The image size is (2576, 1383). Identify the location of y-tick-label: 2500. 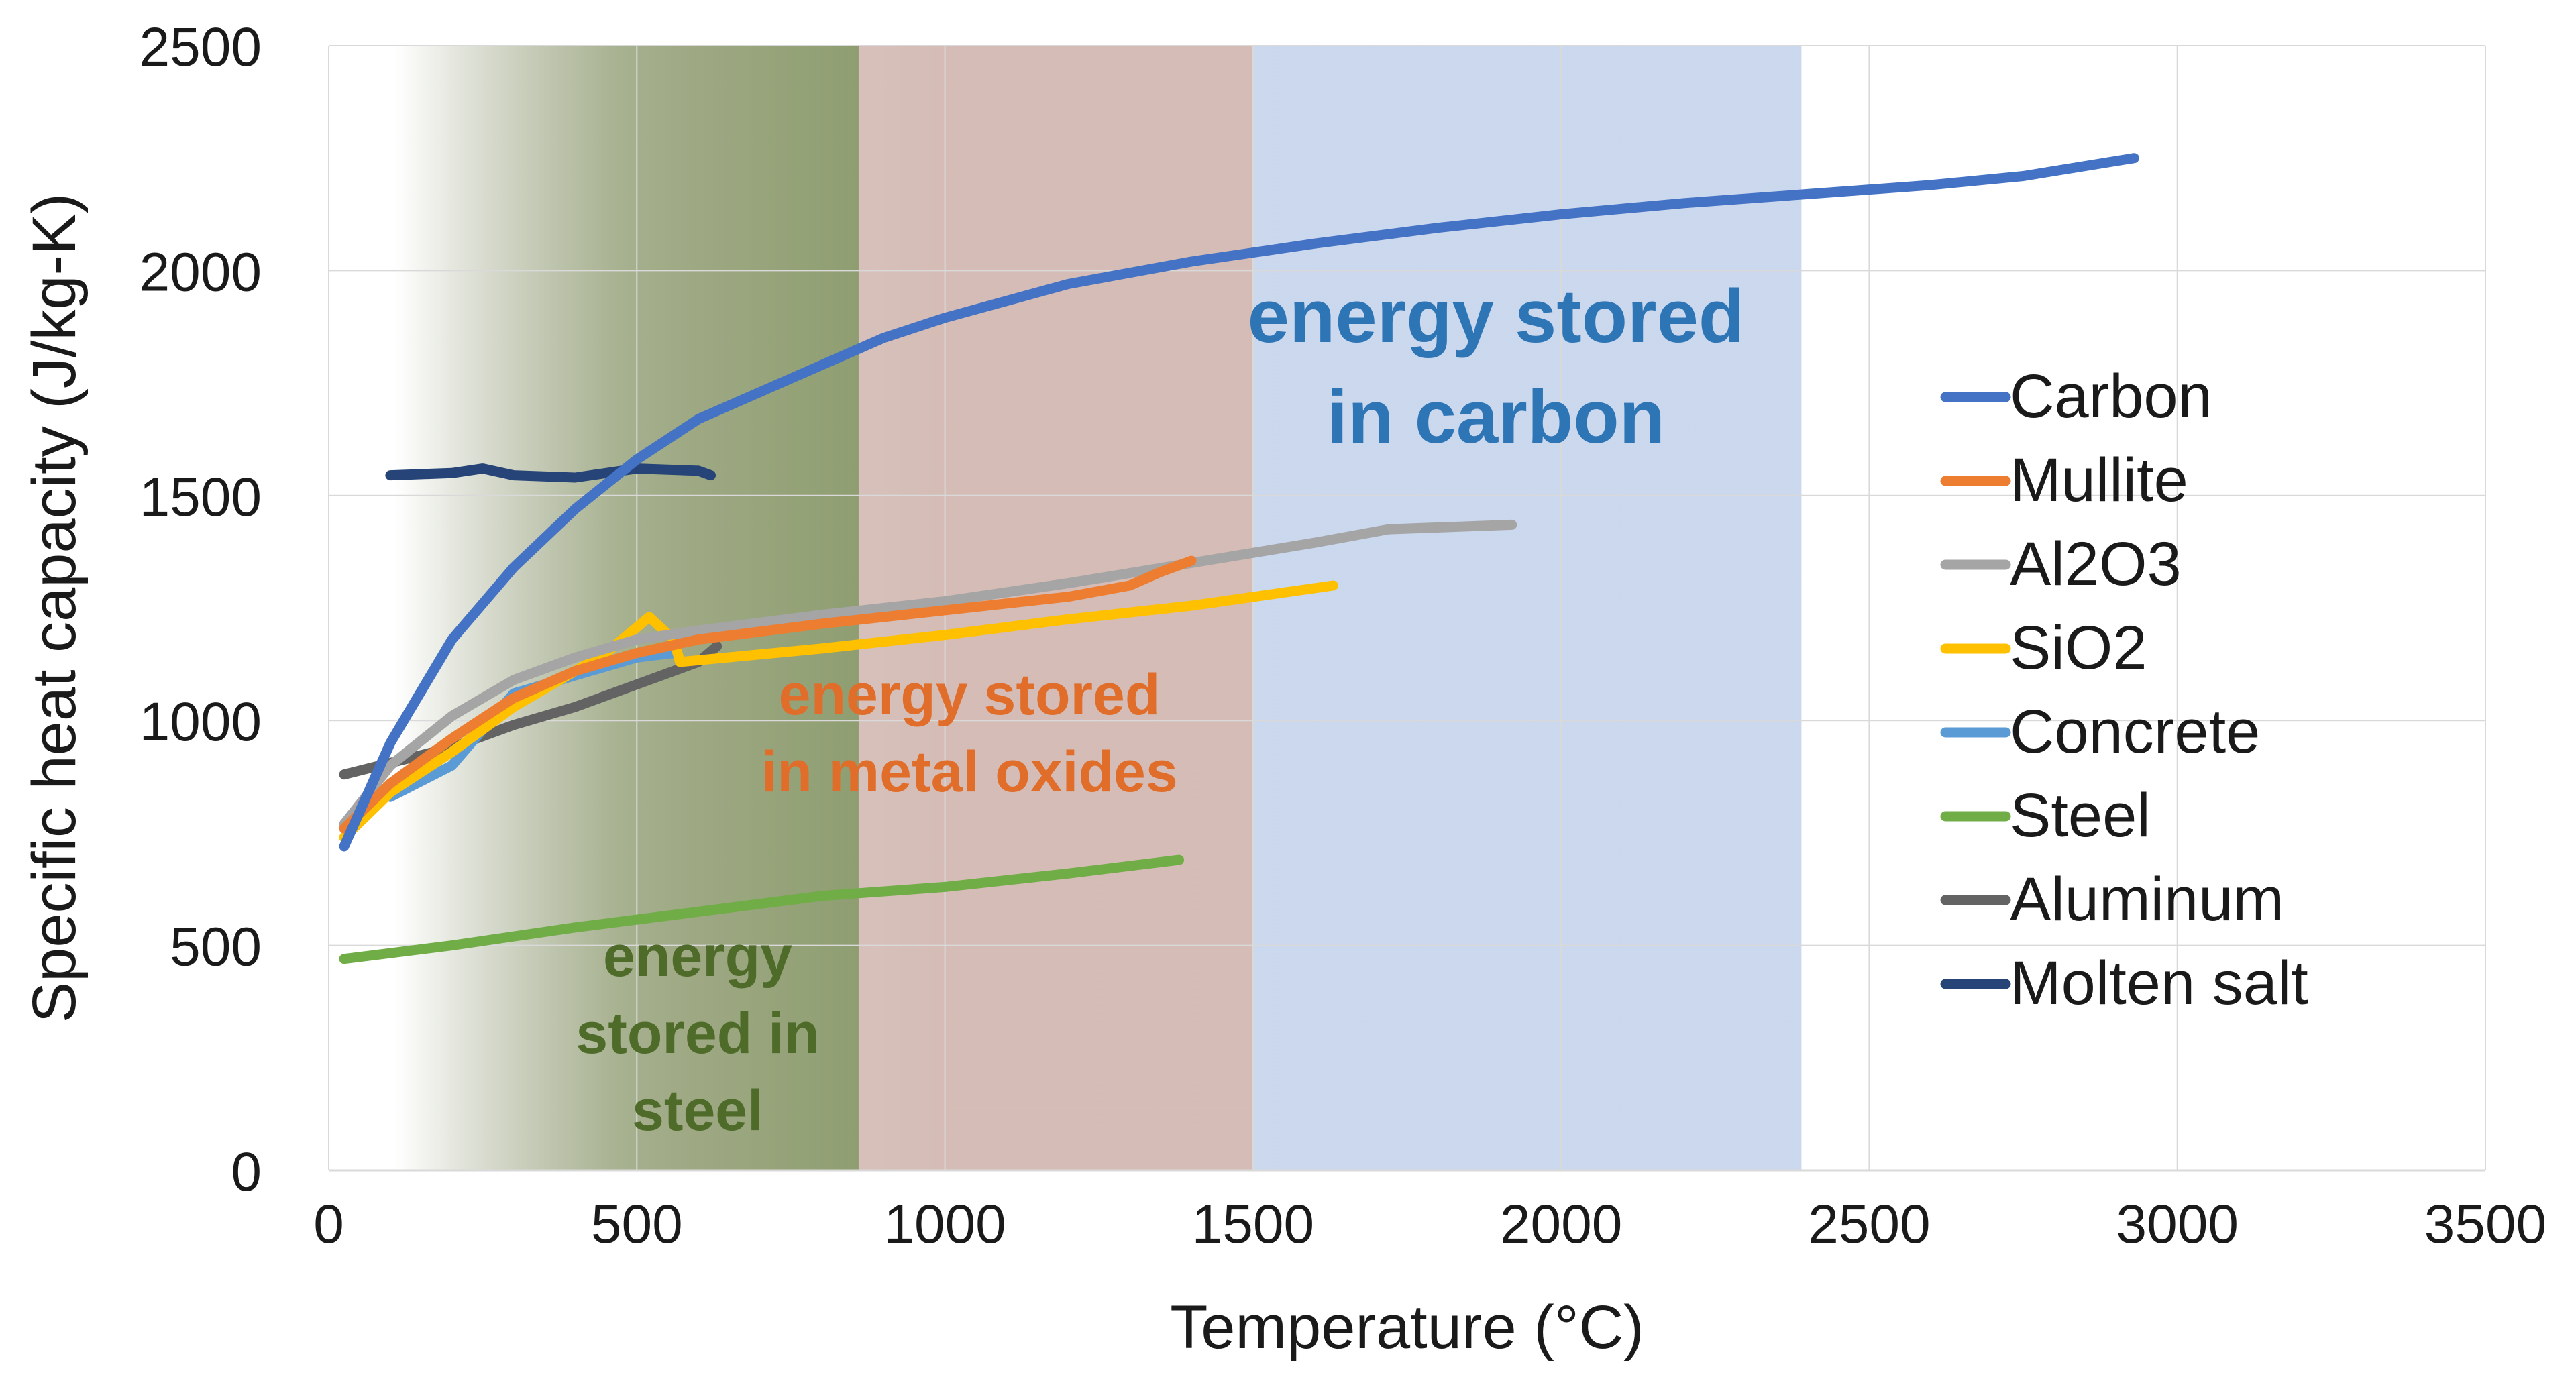
(201, 47).